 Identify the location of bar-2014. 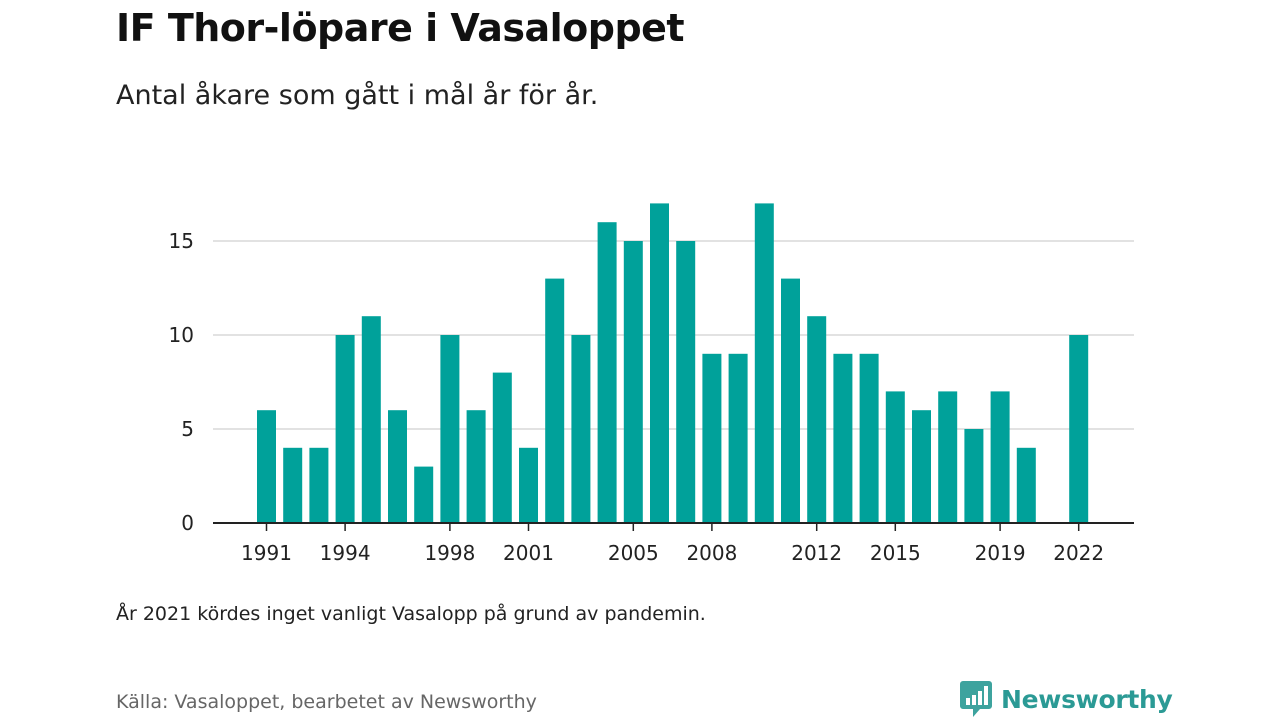
(869, 438).